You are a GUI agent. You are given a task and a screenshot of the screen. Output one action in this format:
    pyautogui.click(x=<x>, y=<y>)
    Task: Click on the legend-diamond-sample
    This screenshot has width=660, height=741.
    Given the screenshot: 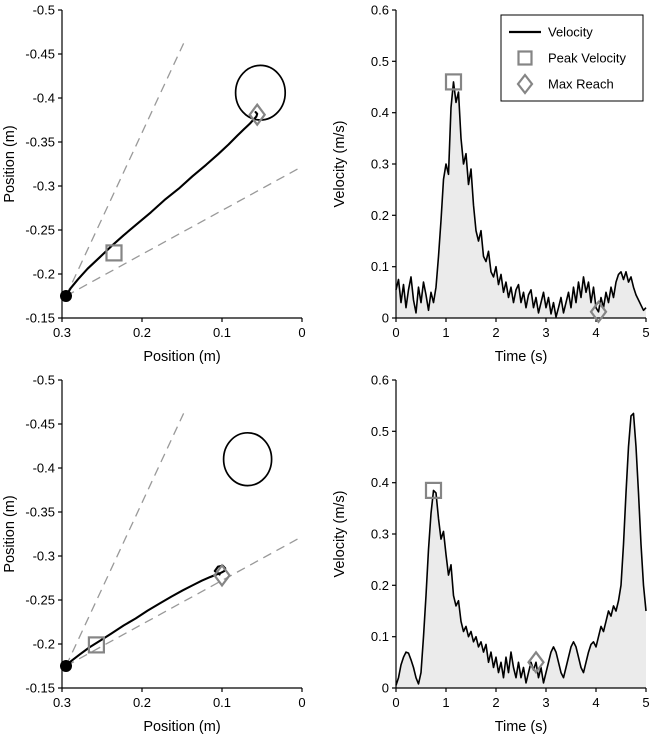 What is the action you would take?
    pyautogui.click(x=525, y=84)
    